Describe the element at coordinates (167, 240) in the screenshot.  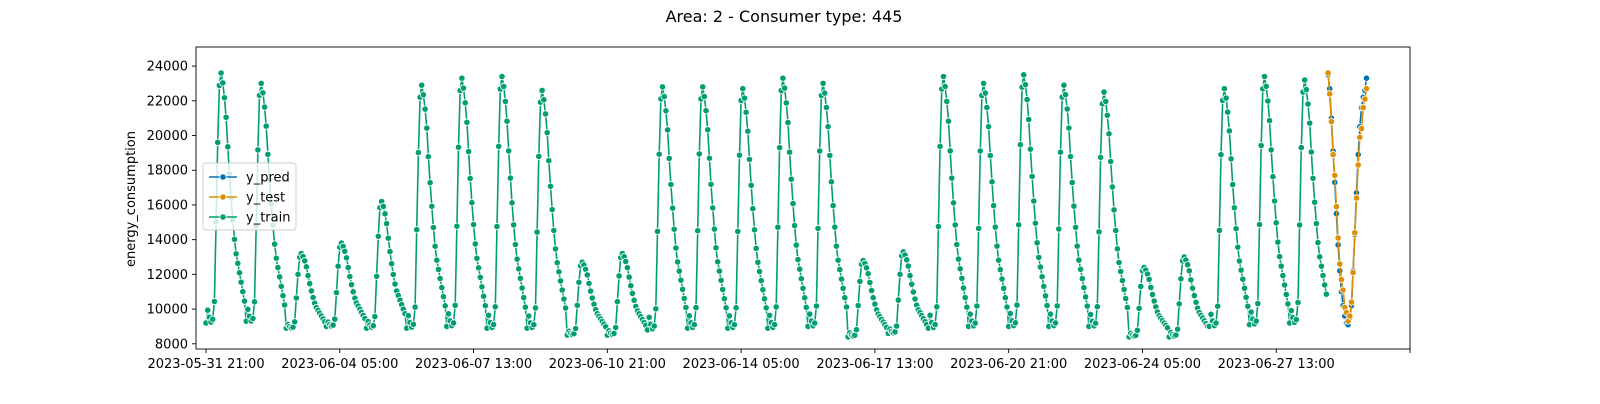
I see `y-tick-label: 14000` at that location.